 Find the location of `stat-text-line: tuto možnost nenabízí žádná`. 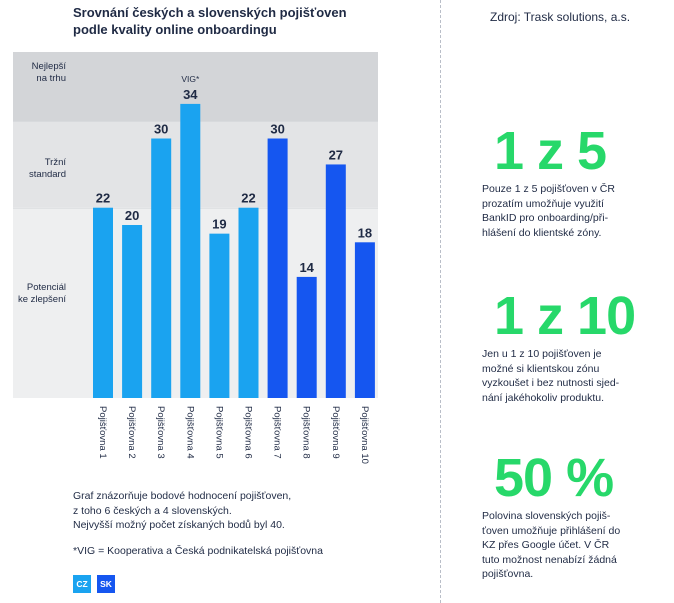

stat-text-line: tuto možnost nenabízí žádná is located at coordinates (549, 559).